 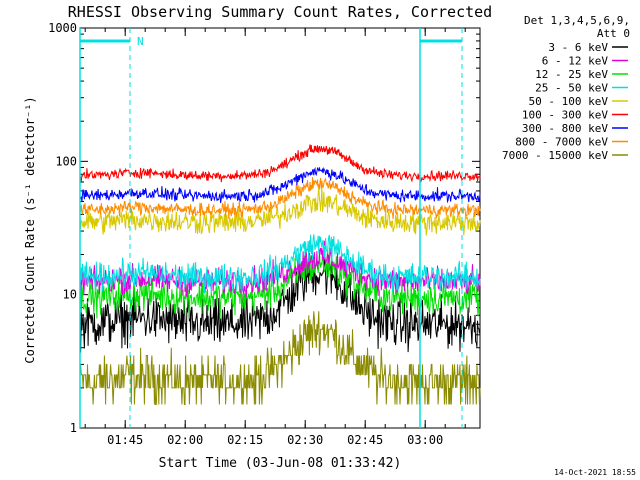 What do you see at coordinates (425, 440) in the screenshot?
I see `x-tick-label: 03:00` at bounding box center [425, 440].